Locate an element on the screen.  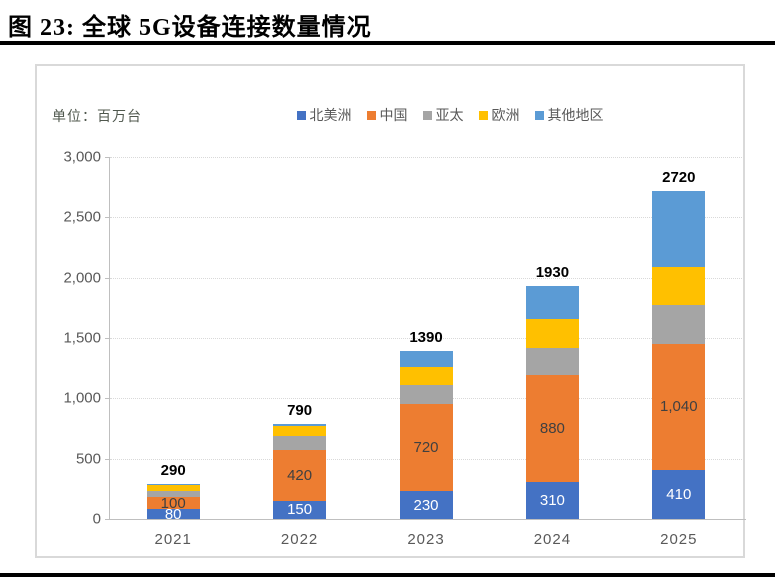
bar-segment-2022-1: 420 is located at coordinates (300, 475).